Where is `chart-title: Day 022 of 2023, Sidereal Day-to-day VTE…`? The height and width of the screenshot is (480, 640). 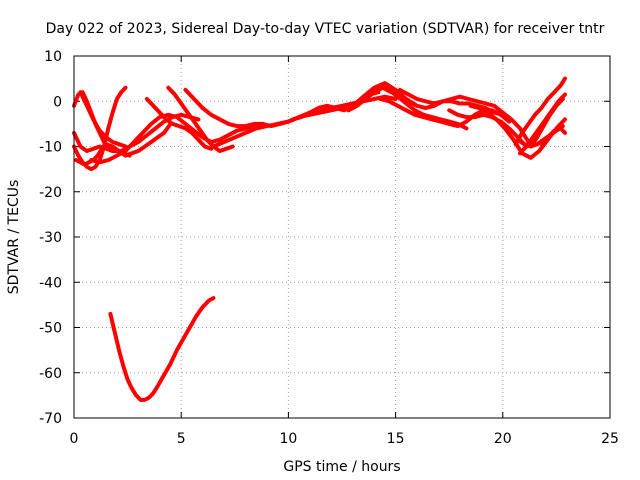 chart-title: Day 022 of 2023, Sidereal Day-to-day VTE… is located at coordinates (325, 29).